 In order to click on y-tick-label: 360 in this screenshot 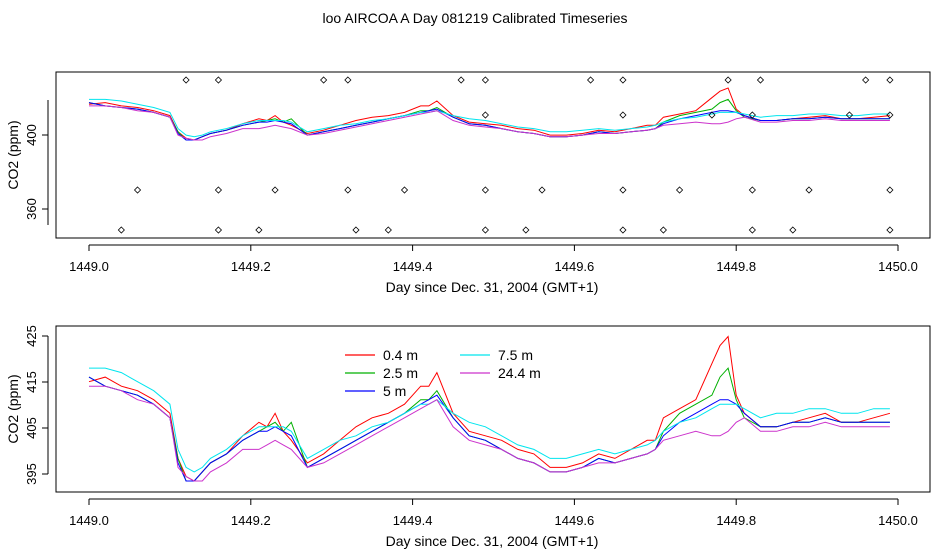, I will do `click(31, 209)`.